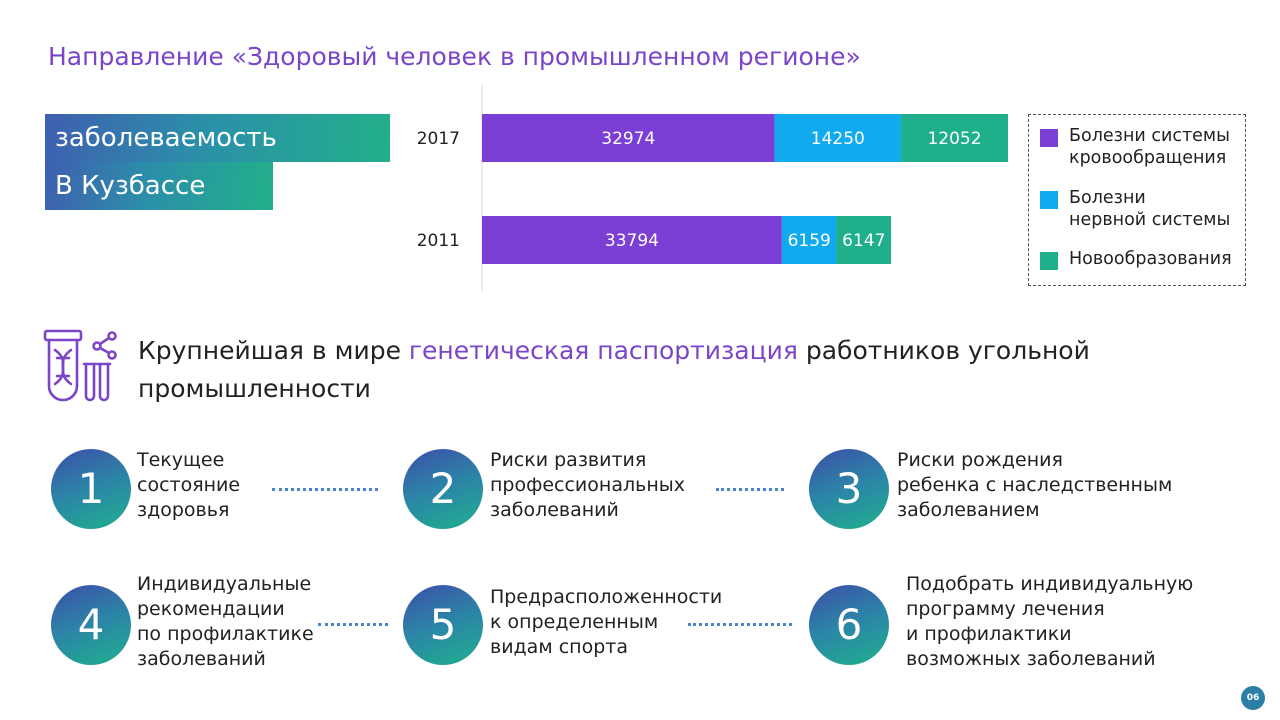  I want to click on data-label-2011-series-2: 6159, so click(809, 241).